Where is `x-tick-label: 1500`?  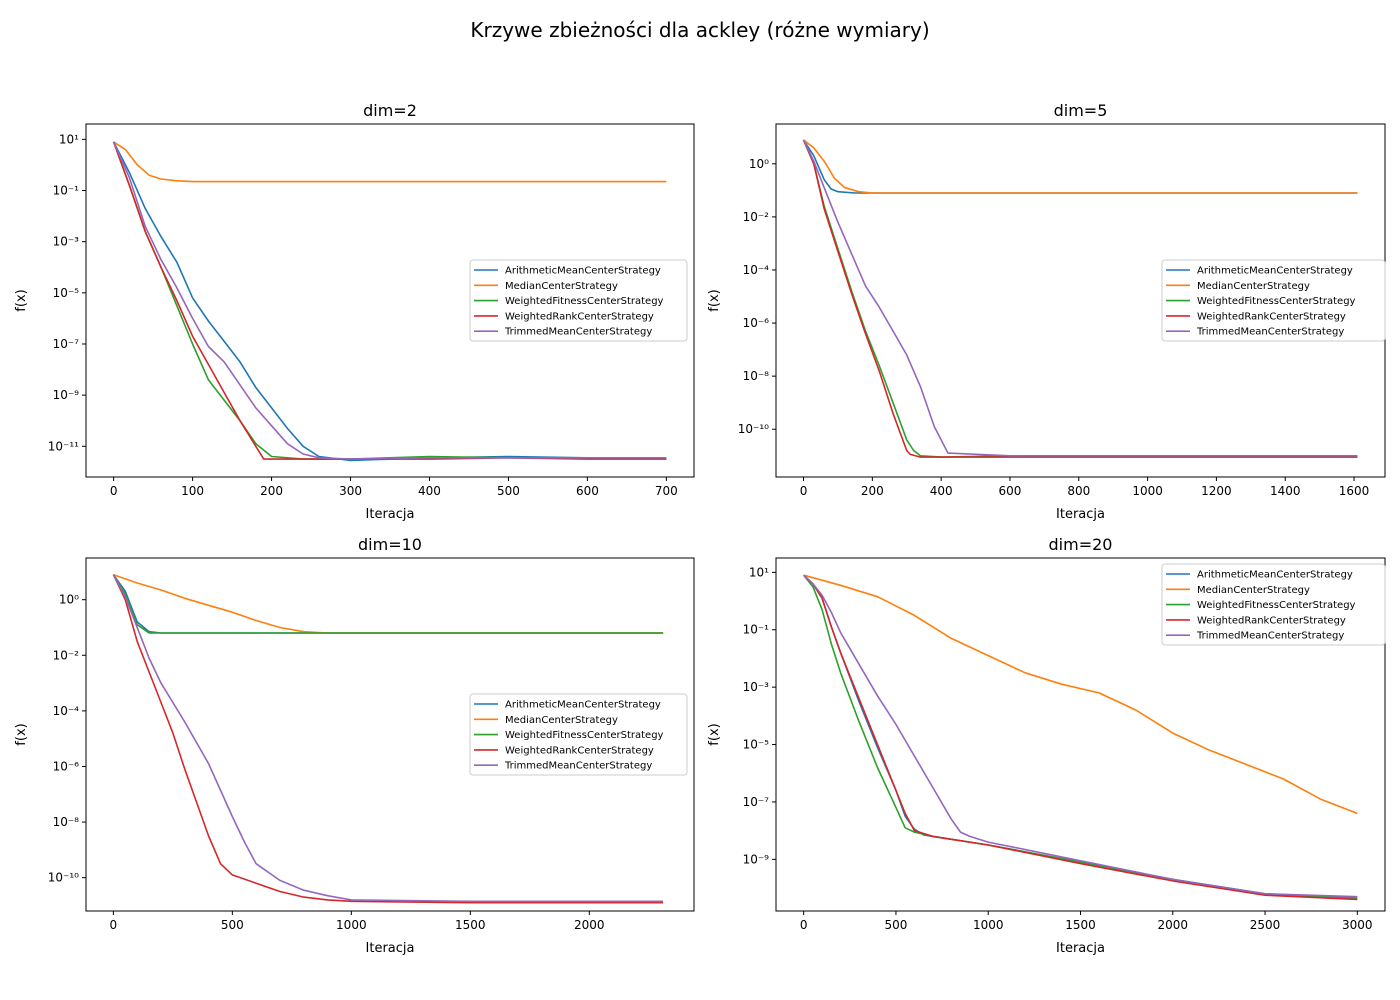 x-tick-label: 1500 is located at coordinates (470, 925).